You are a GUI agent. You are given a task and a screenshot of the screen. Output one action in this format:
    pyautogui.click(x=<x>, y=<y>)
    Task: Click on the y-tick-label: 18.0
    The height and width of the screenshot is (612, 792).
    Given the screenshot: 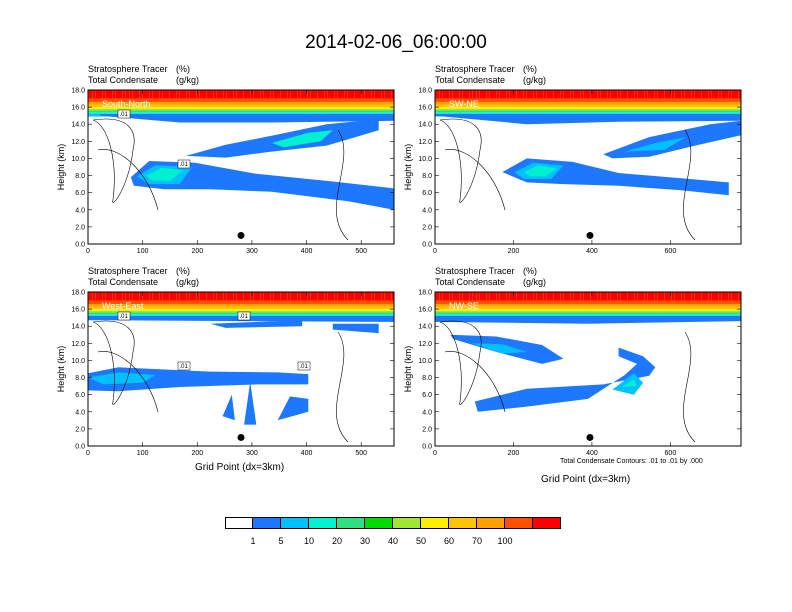 What is the action you would take?
    pyautogui.click(x=78, y=91)
    